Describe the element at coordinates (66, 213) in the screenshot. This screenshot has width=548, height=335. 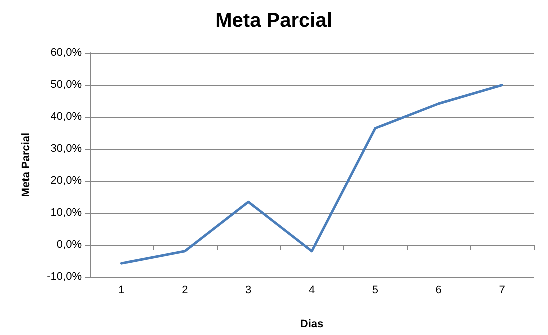
I see `y-tick-label: 10,0%` at that location.